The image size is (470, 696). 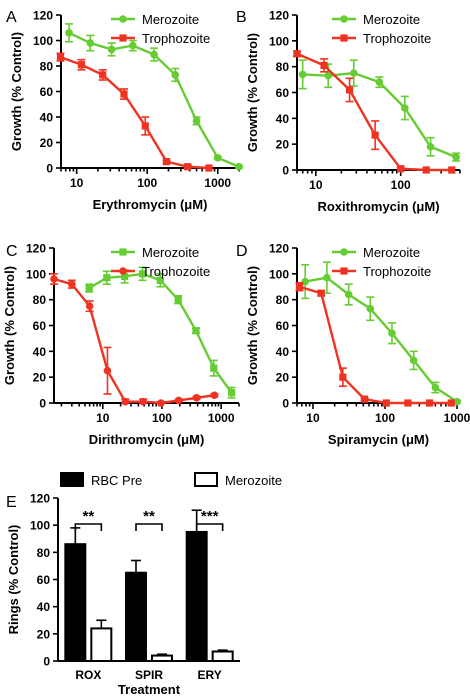 I want to click on series-merozoite, so click(x=381, y=333).